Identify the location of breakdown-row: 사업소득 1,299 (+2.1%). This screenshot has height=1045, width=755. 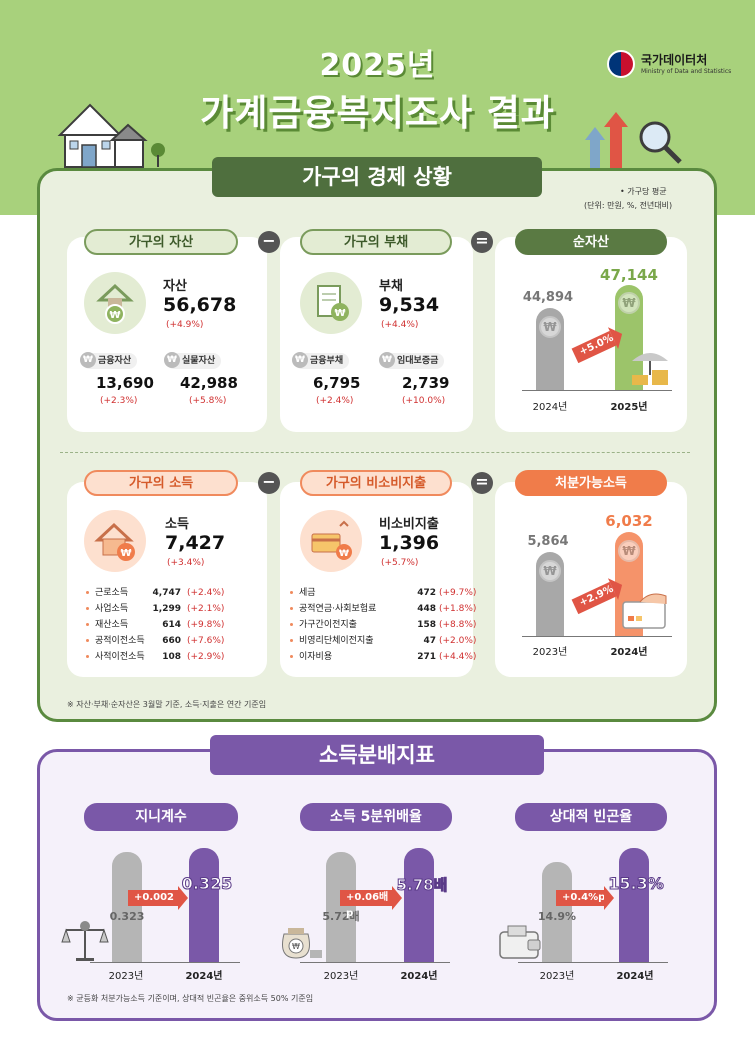
(181, 609).